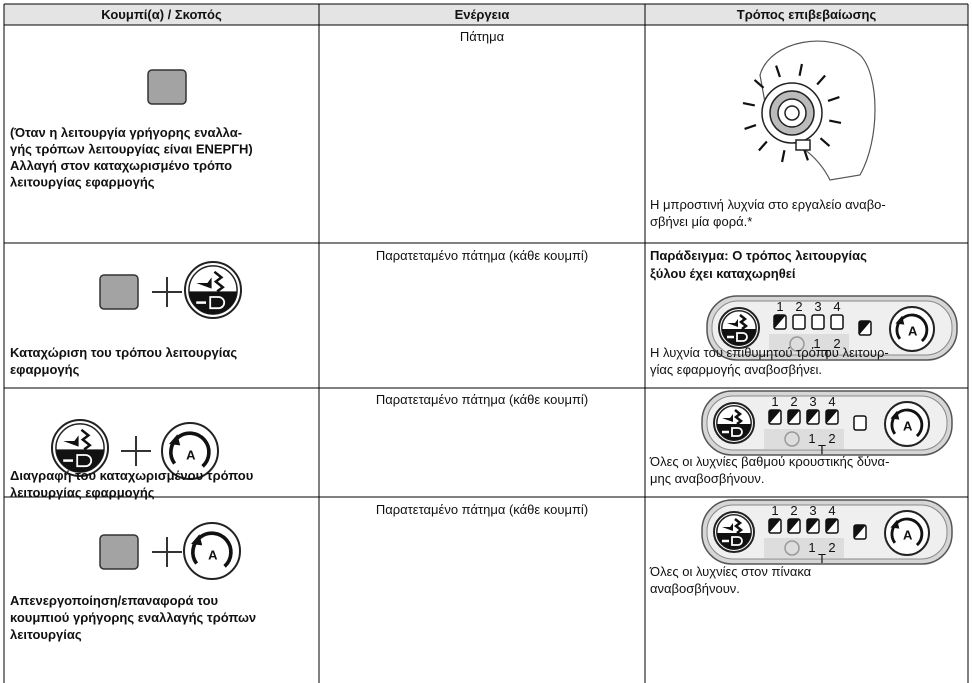 Image resolution: width=972 pixels, height=683 pixels. What do you see at coordinates (723, 273) in the screenshot?
I see `cell-text: ξύλου έχει καταχωρηθεί` at bounding box center [723, 273].